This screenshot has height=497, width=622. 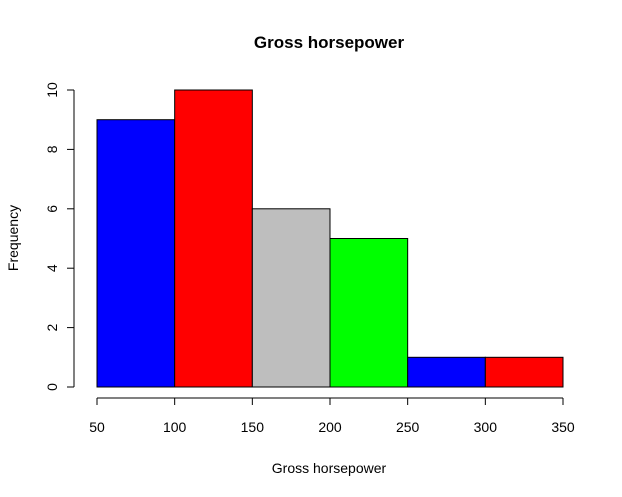 What do you see at coordinates (329, 468) in the screenshot?
I see `x-axis-label: Gross horsepower` at bounding box center [329, 468].